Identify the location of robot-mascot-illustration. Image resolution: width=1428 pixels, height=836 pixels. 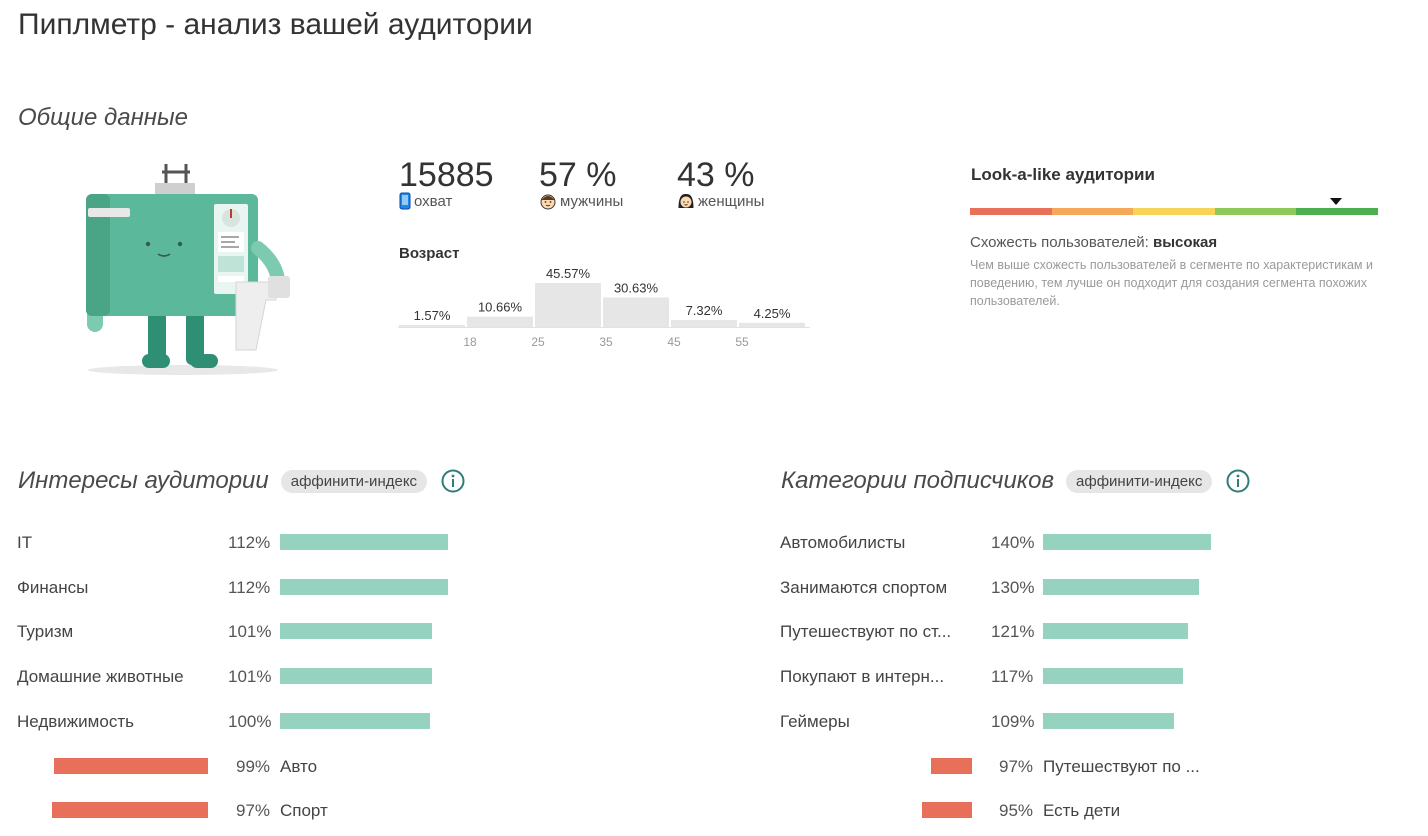
(188, 269).